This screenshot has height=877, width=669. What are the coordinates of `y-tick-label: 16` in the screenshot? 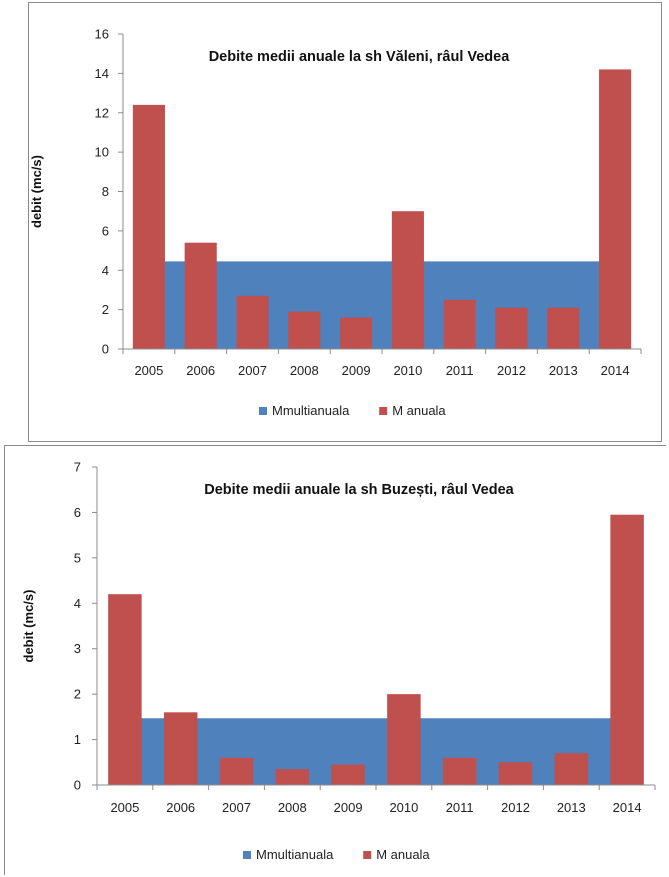 It's located at (102, 34).